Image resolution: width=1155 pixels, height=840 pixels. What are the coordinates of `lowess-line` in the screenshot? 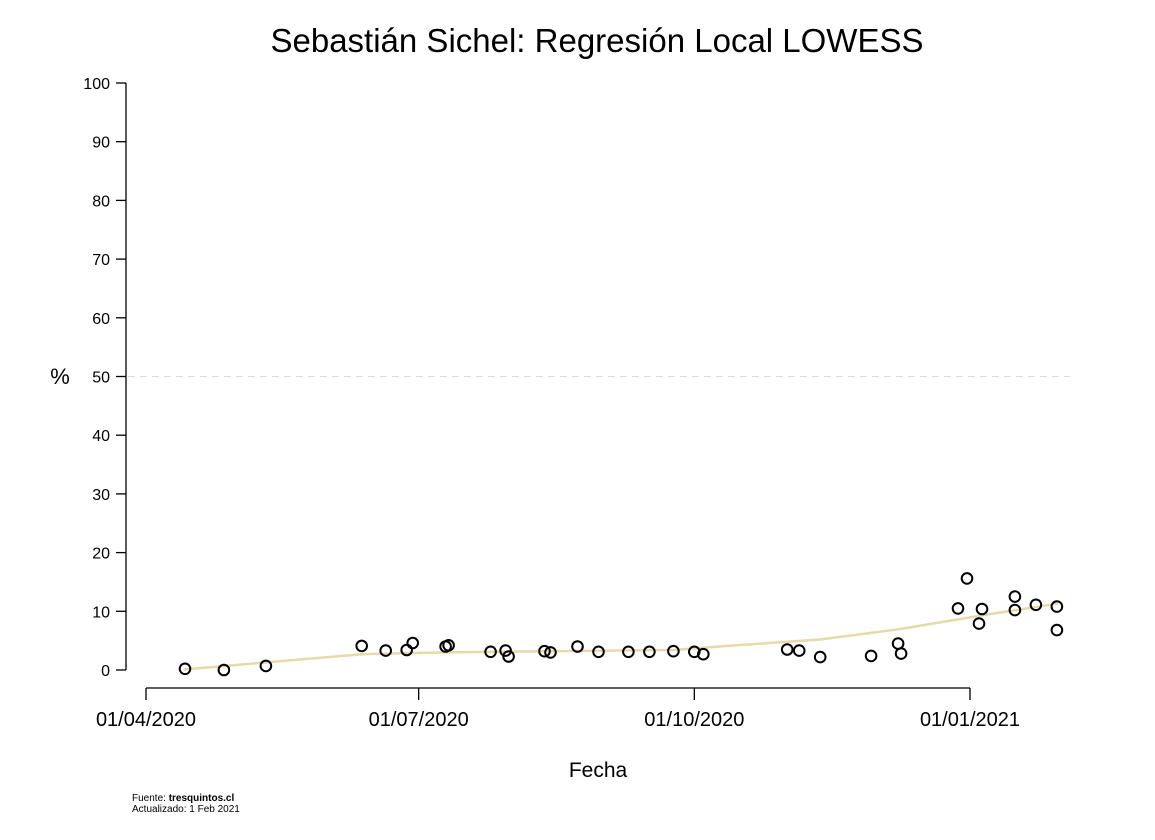 It's located at (621, 636).